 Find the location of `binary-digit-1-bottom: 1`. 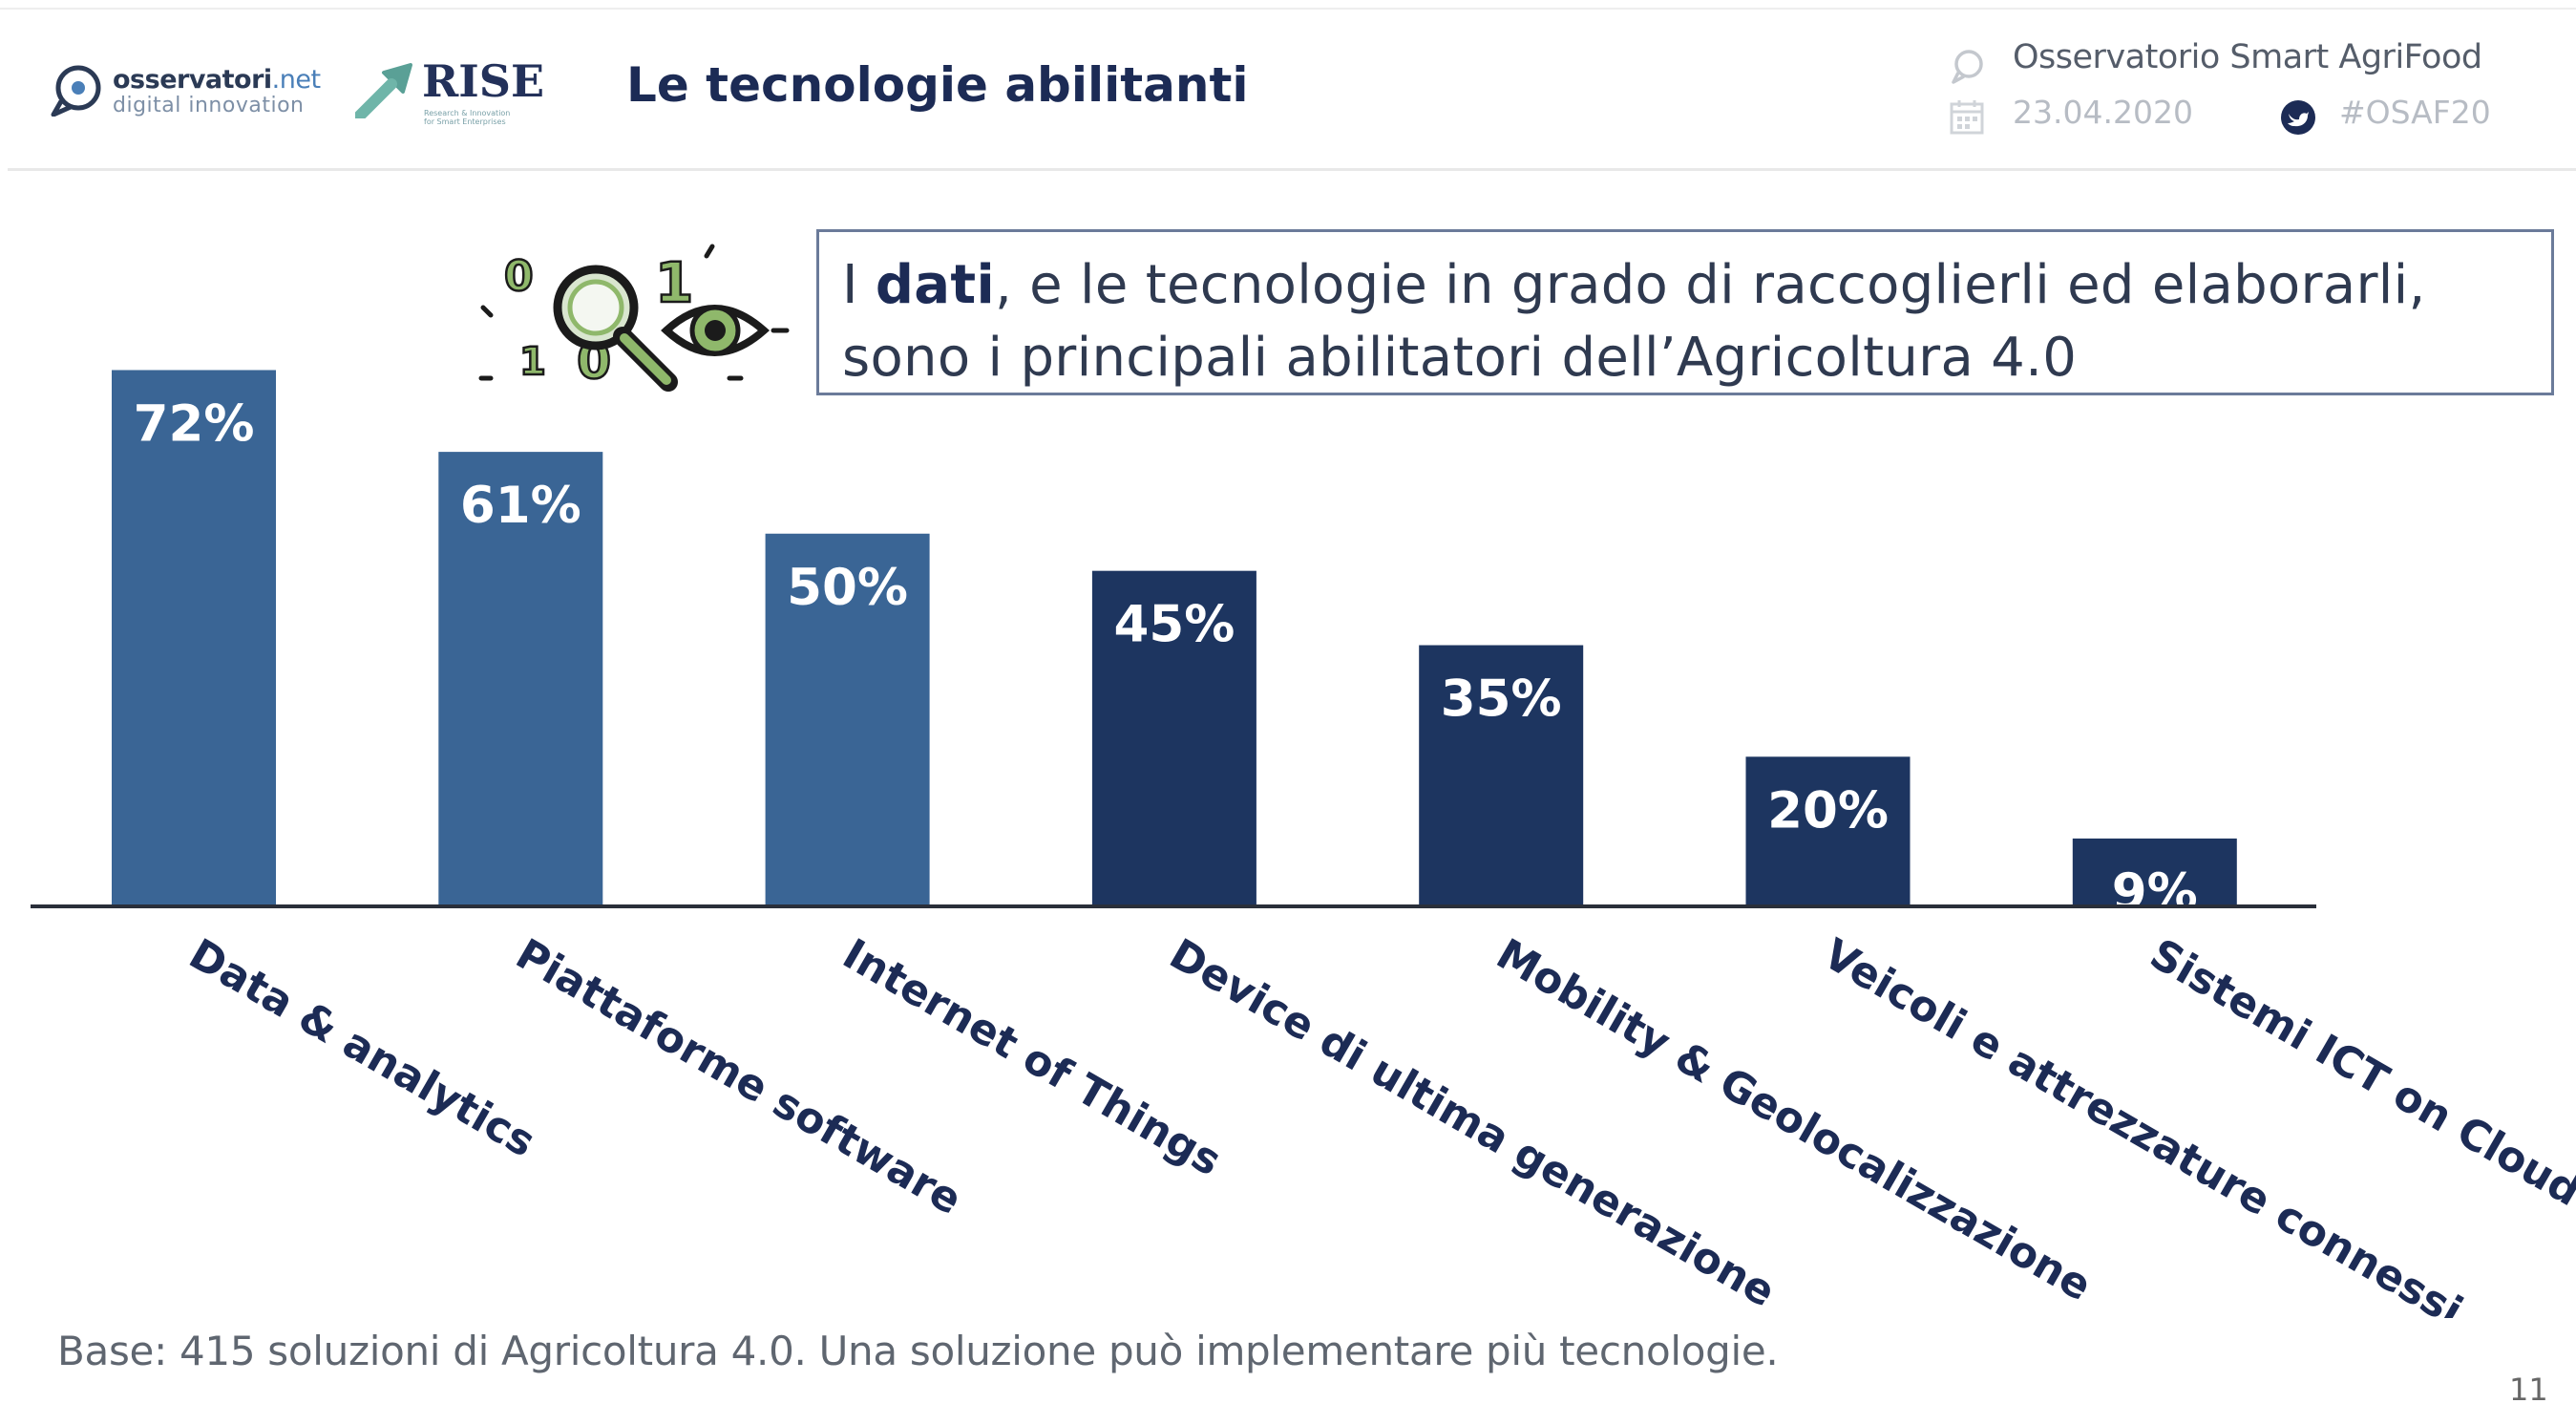

binary-digit-1-bottom: 1 is located at coordinates (532, 362).